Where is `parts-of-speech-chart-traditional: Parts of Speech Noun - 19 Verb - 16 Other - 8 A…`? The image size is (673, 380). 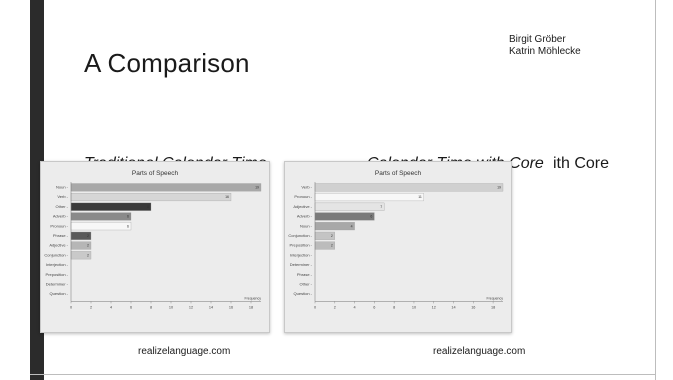
parts-of-speech-chart-traditional: Parts of Speech Noun - 19 Verb - 16 Other - 8 A… is located at coordinates (153, 239).